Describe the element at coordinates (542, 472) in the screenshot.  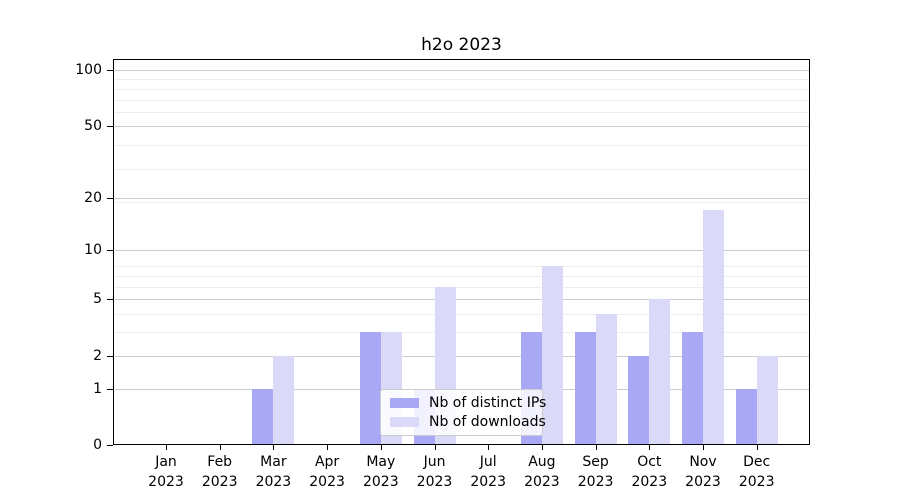
I see `x-tick-label: Aug 2023` at that location.